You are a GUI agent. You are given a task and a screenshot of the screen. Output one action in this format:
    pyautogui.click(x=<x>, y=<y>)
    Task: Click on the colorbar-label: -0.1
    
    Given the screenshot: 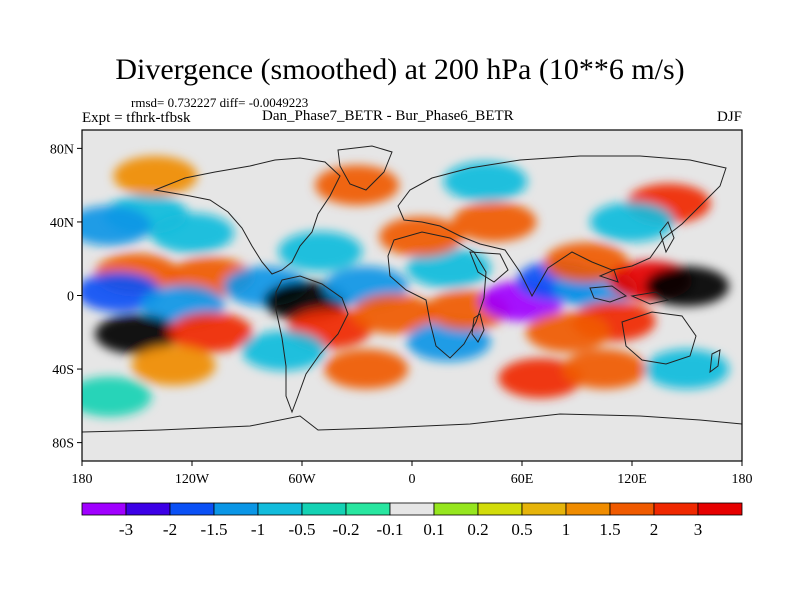 What is the action you would take?
    pyautogui.click(x=390, y=529)
    